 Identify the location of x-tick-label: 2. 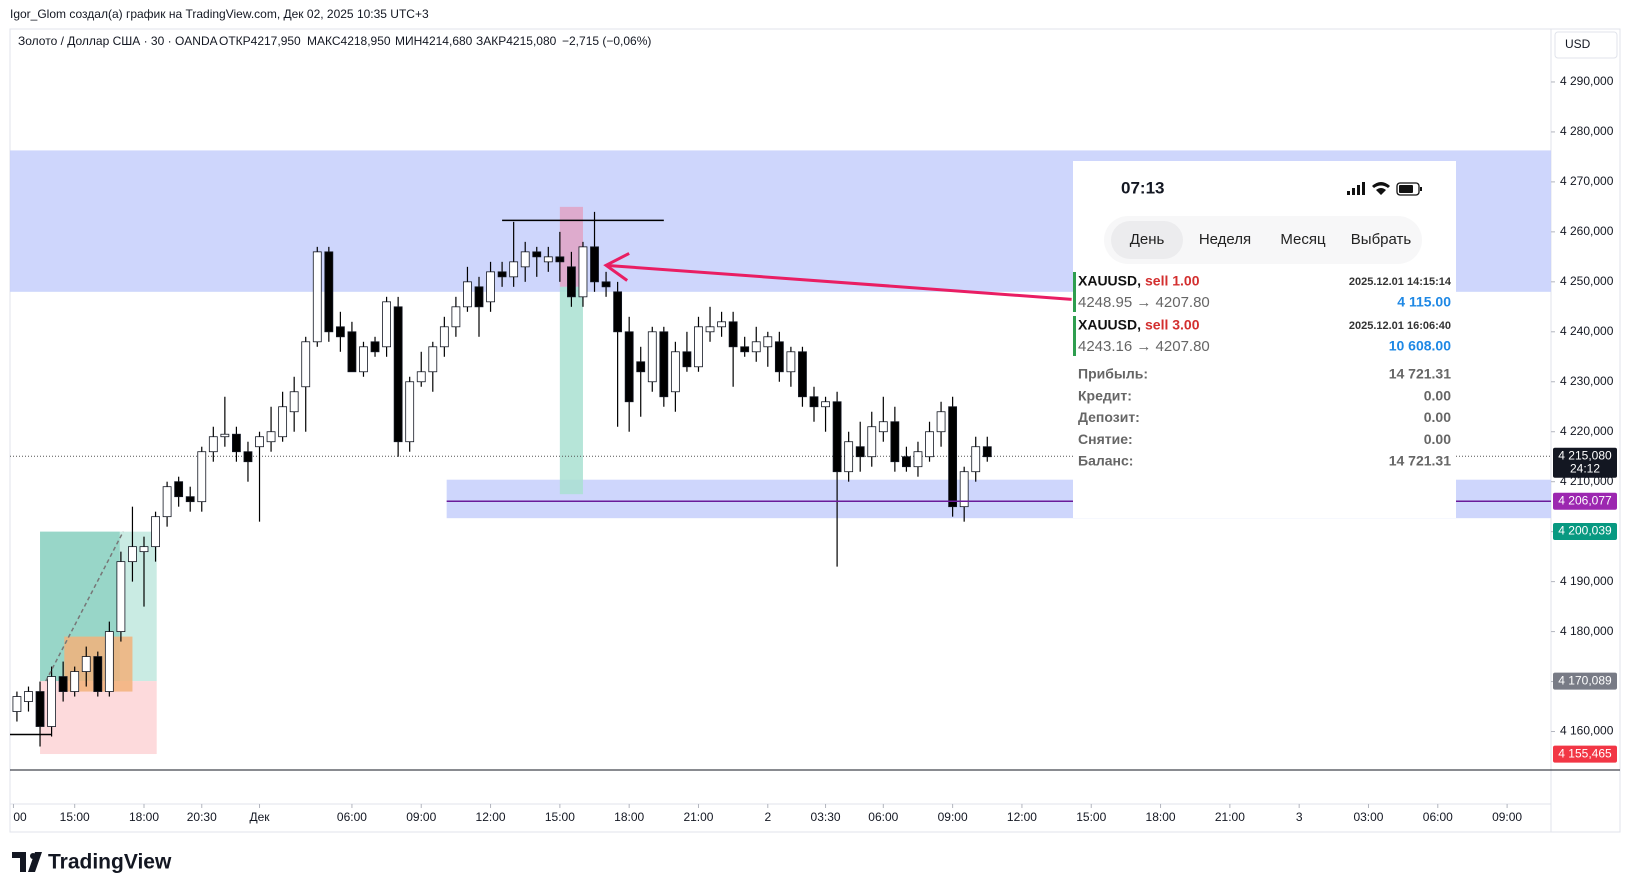
(767, 817).